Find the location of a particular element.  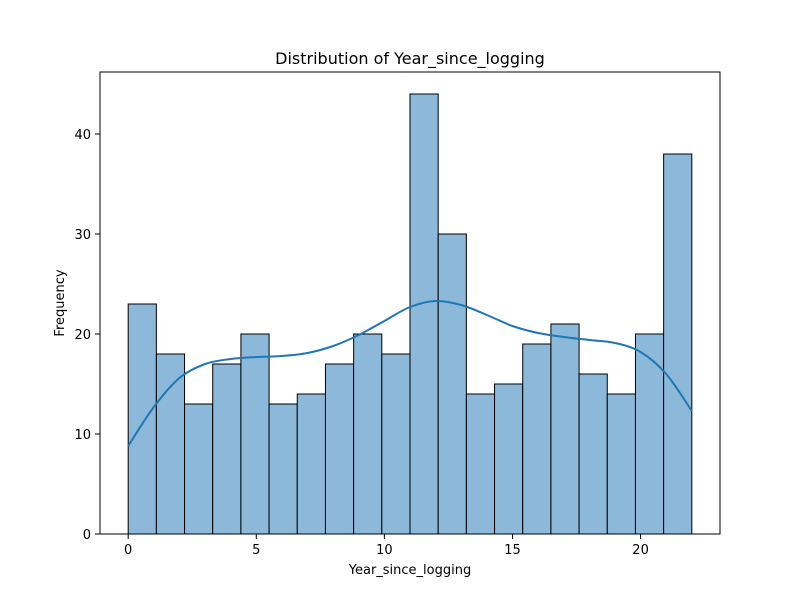

y-tick-label: 40 is located at coordinates (82, 135).